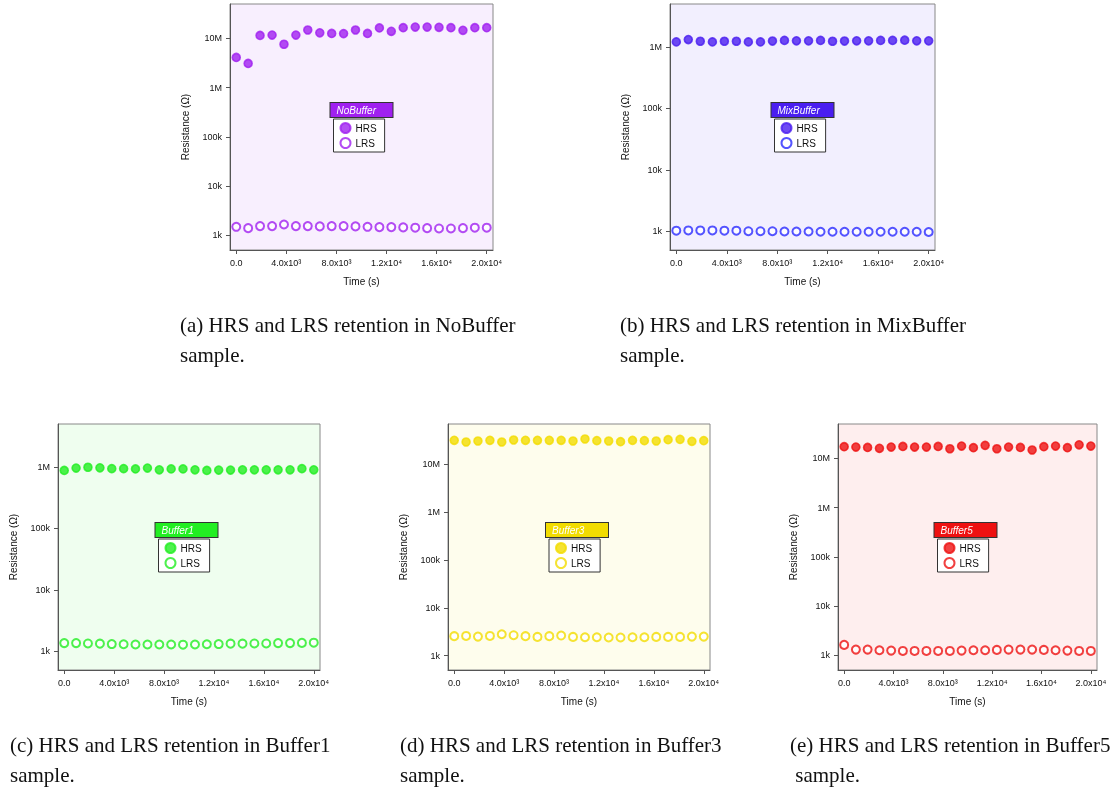 The height and width of the screenshot is (799, 1115). Describe the element at coordinates (13, 547) in the screenshot. I see `y-axis-title: Resistance (Ω)` at that location.